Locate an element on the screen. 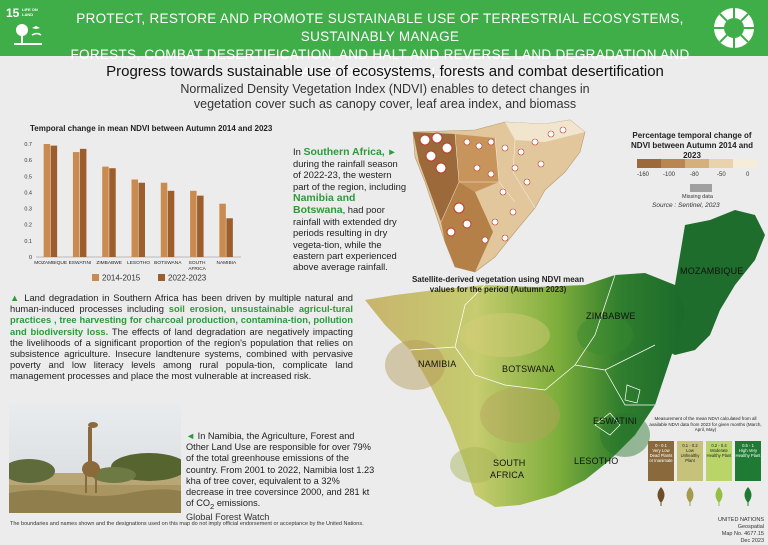 The width and height of the screenshot is (768, 545). giraffe-photo is located at coordinates (95, 458).